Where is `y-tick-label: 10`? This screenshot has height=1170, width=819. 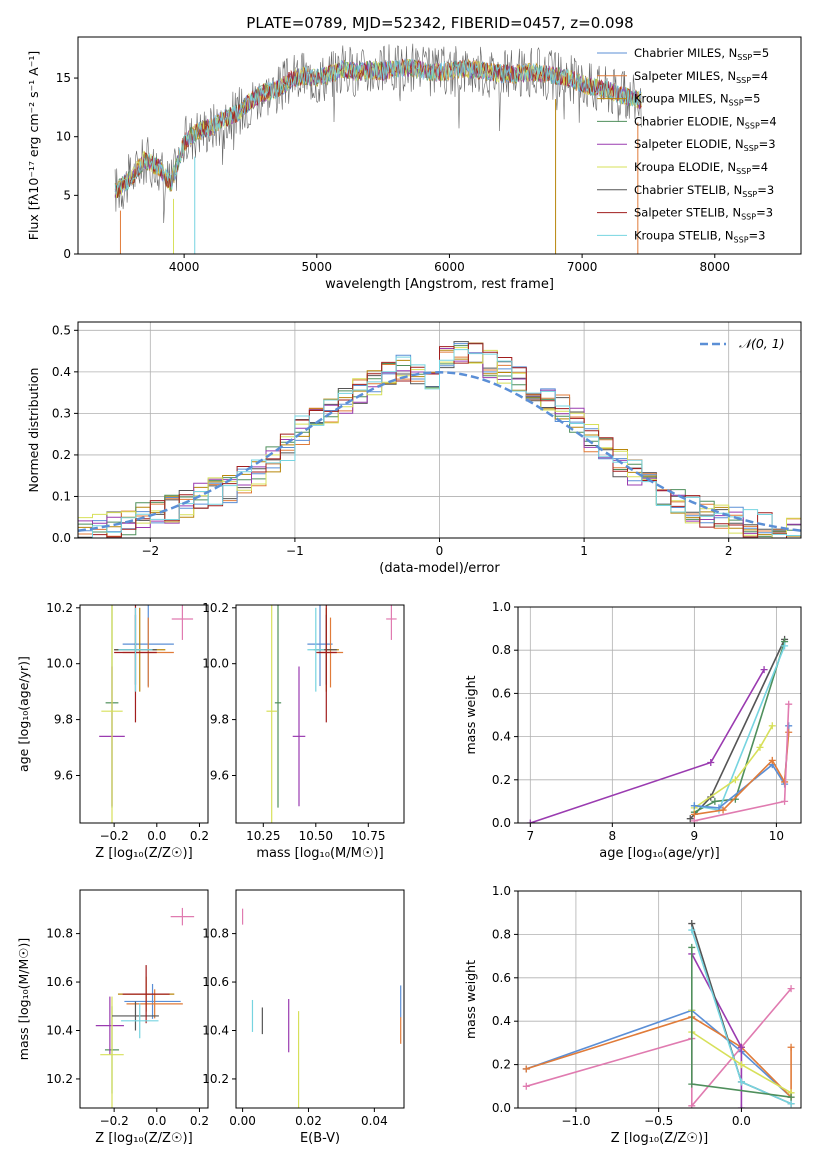 y-tick-label: 10 is located at coordinates (63, 137).